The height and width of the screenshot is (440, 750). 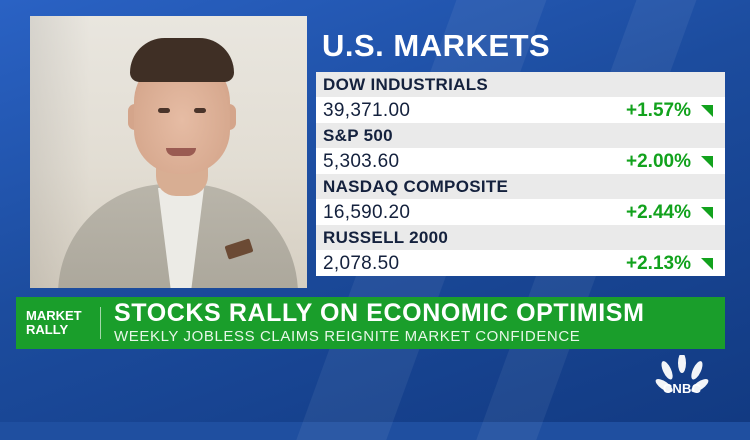 What do you see at coordinates (367, 110) in the screenshot?
I see `index-value: 39,371.00` at bounding box center [367, 110].